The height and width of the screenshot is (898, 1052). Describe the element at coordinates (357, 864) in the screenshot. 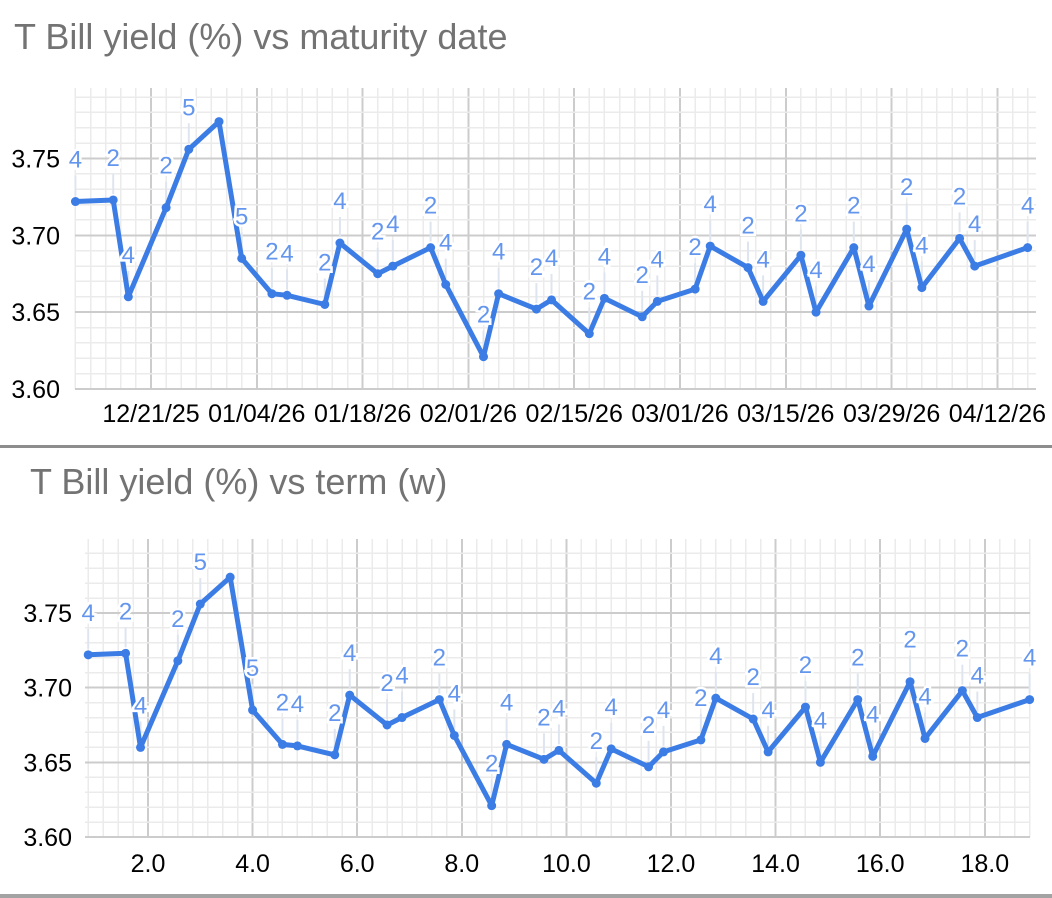

I see `x-tick-label: 6.0` at that location.